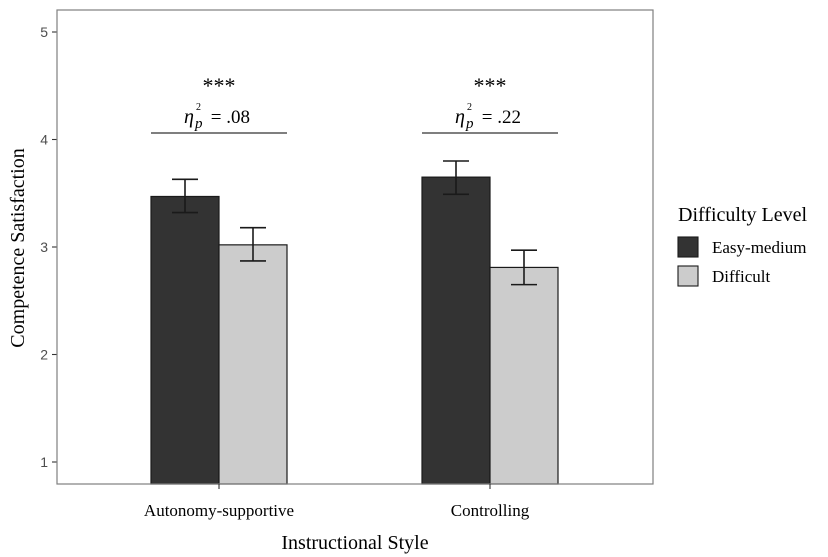 Image resolution: width=828 pixels, height=557 pixels. Describe the element at coordinates (759, 247) in the screenshot. I see `legend-label: Easy-medium` at that location.